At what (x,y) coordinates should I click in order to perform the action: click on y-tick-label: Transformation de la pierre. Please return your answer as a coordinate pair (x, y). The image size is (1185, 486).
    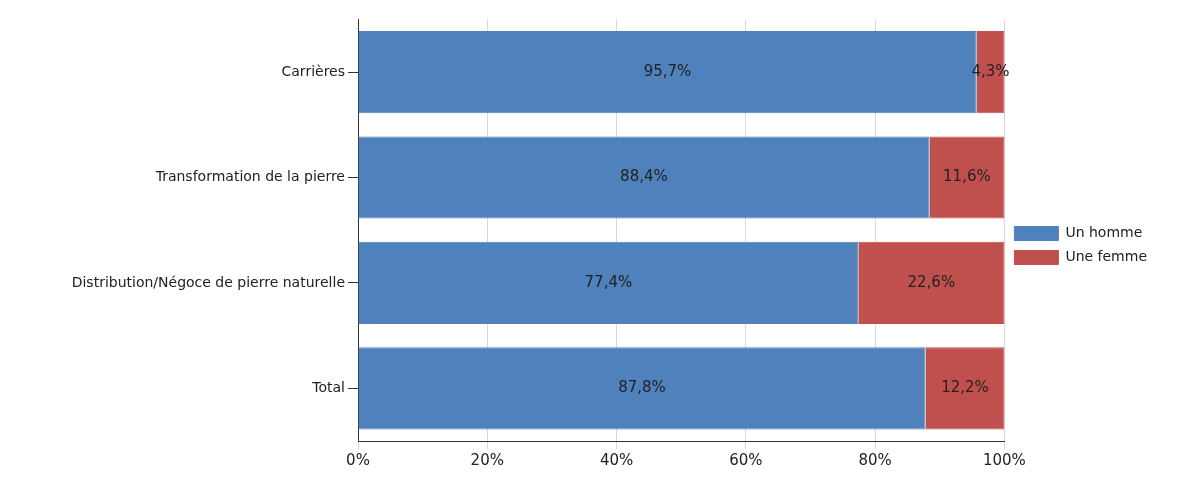
    Looking at the image, I should click on (249, 176).